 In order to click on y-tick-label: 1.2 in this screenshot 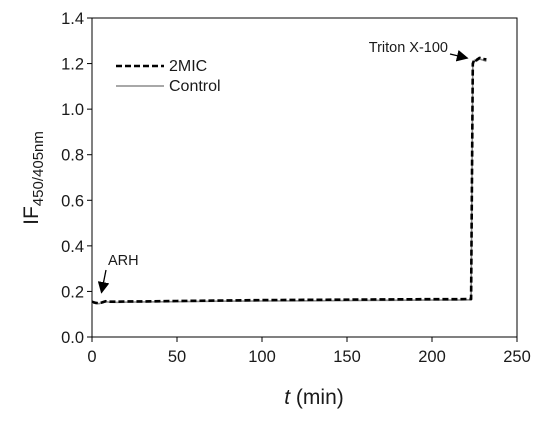, I will do `click(72, 65)`.